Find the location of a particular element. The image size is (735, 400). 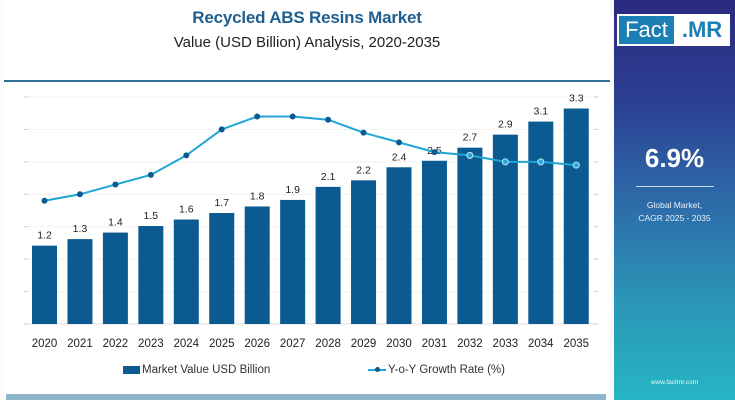

x-axis-tick-label: 2024 is located at coordinates (187, 344).